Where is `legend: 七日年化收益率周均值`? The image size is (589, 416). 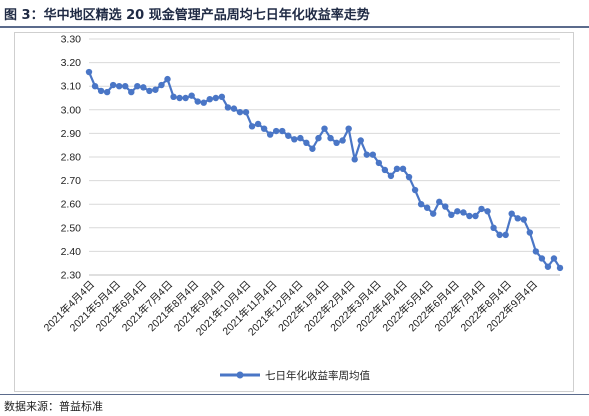
legend: 七日年化收益率周均值 is located at coordinates (295, 375).